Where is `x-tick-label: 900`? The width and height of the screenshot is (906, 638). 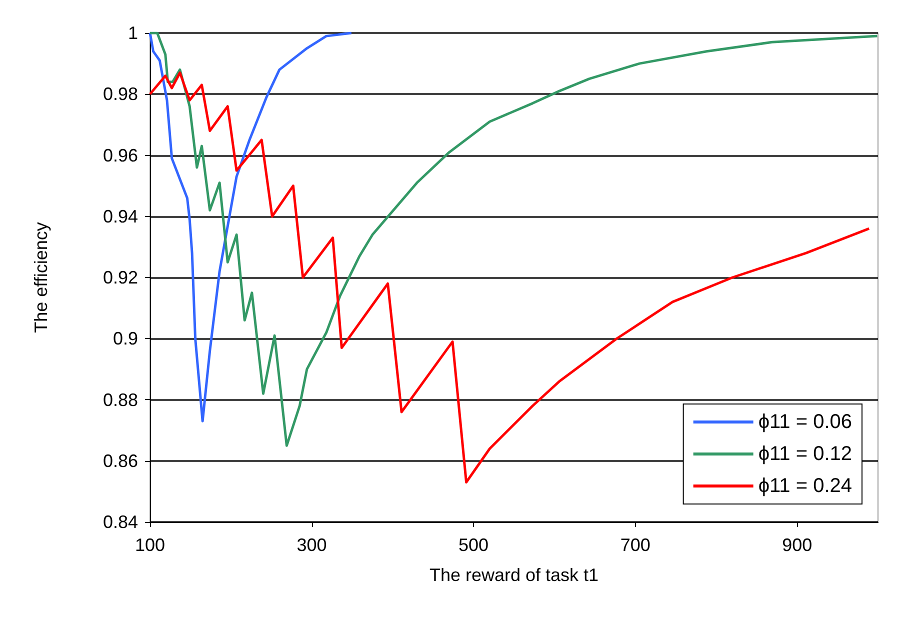
x-tick-label: 900 is located at coordinates (797, 545).